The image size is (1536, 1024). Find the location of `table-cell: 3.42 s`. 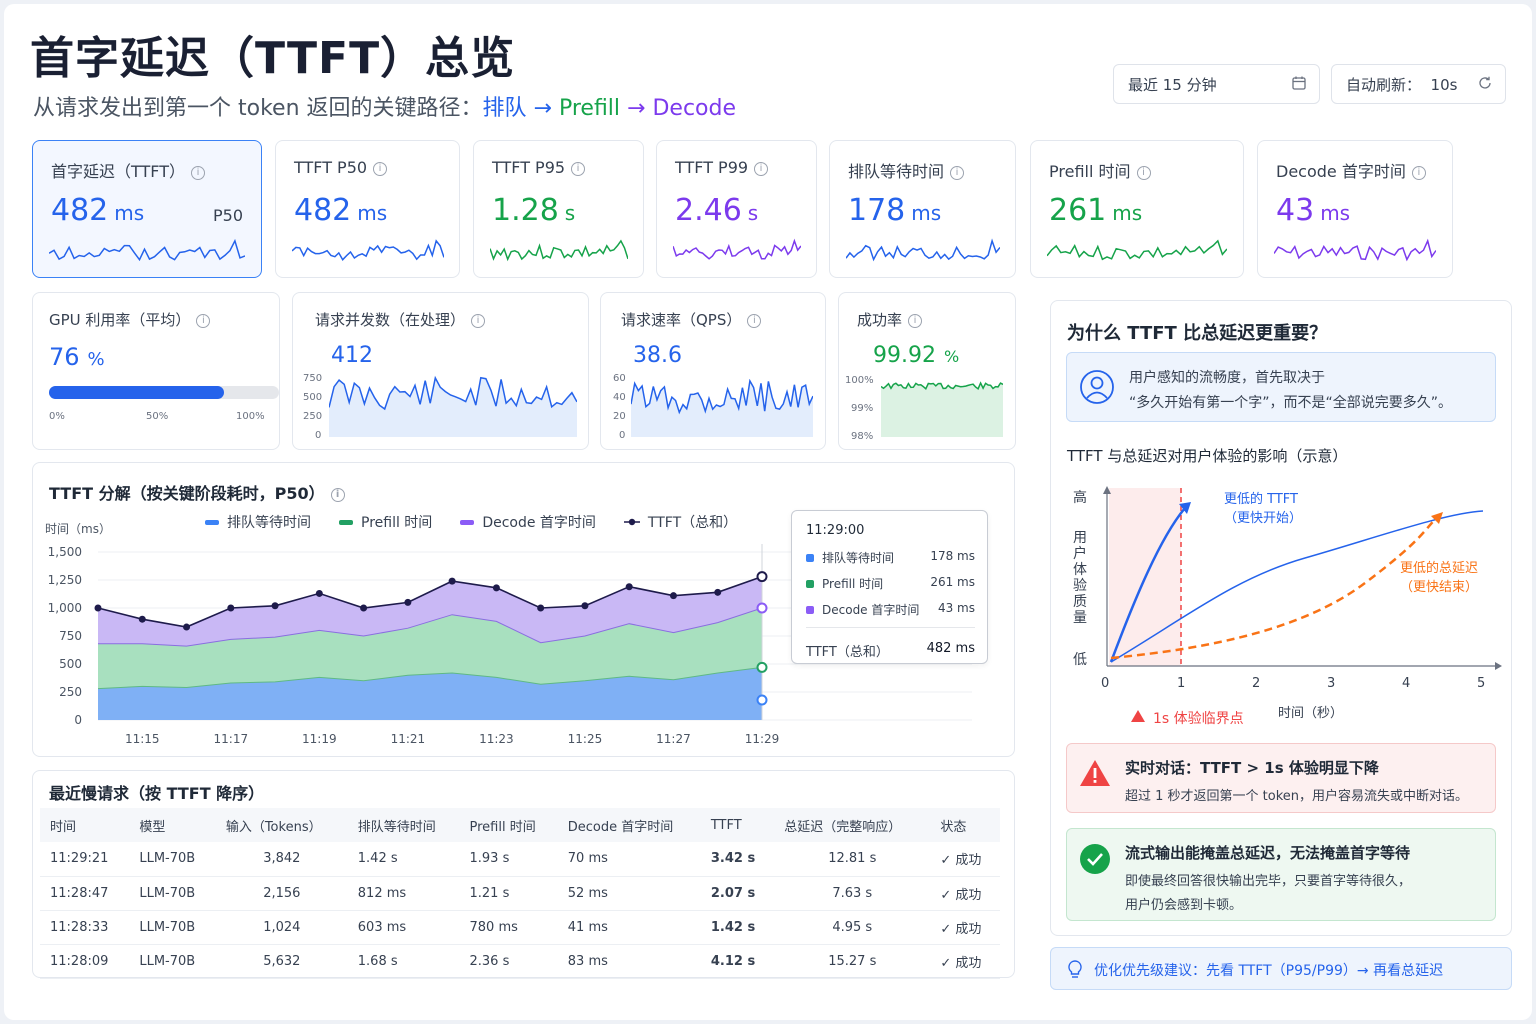

table-cell: 3.42 s is located at coordinates (737, 859).